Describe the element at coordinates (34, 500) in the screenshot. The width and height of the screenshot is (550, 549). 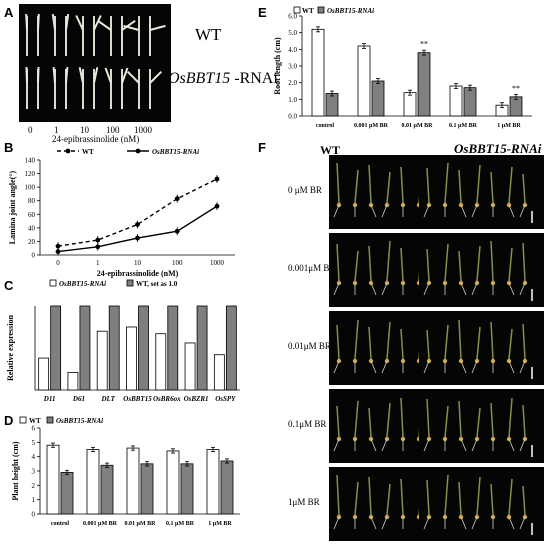
I see `chart-d-y-tick-label: 1` at that location.